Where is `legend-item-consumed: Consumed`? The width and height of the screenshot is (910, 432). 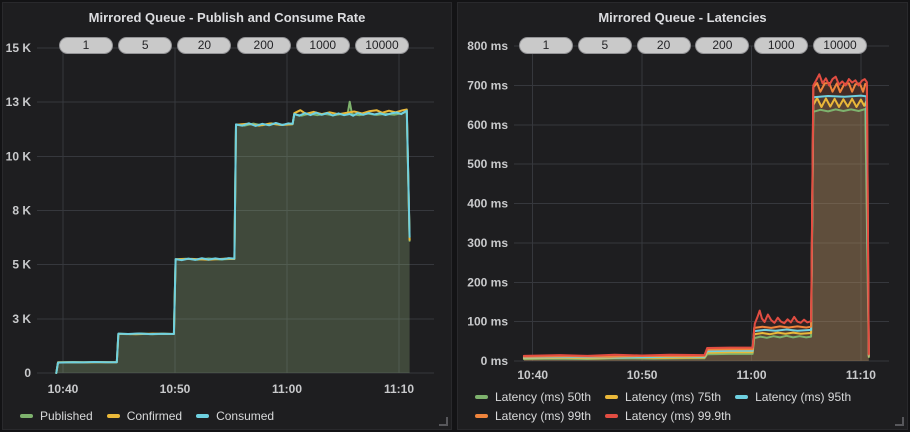 legend-item-consumed: Consumed is located at coordinates (235, 416).